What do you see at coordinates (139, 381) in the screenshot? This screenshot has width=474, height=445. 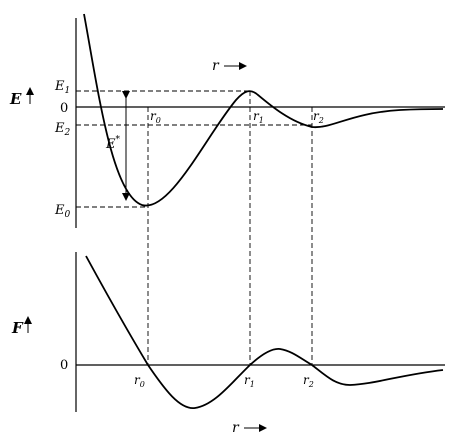 I see `force-r0-label: r0` at bounding box center [139, 381].